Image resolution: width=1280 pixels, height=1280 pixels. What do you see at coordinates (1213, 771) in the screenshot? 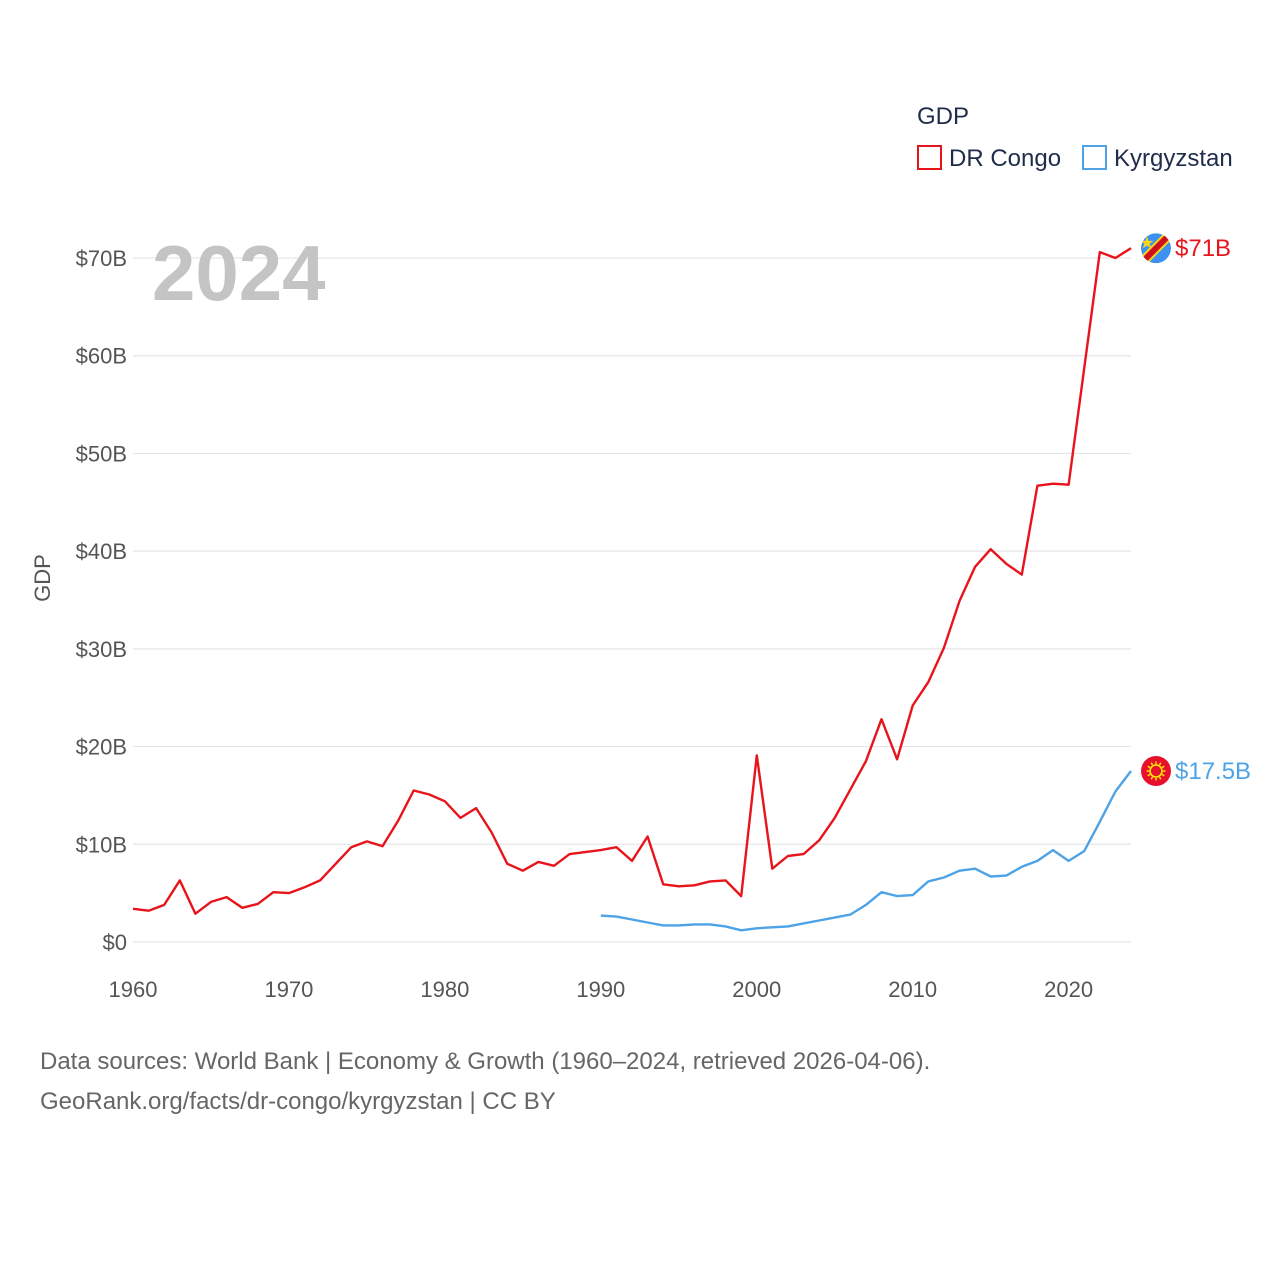
I see `end-value-label-kyrgyzstan: $17.5B` at bounding box center [1213, 771].